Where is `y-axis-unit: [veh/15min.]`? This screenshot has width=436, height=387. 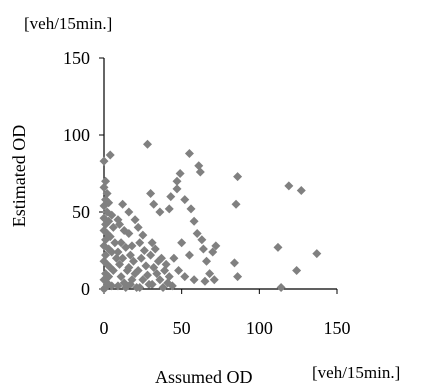 y-axis-unit: [veh/15min.] is located at coordinates (68, 23).